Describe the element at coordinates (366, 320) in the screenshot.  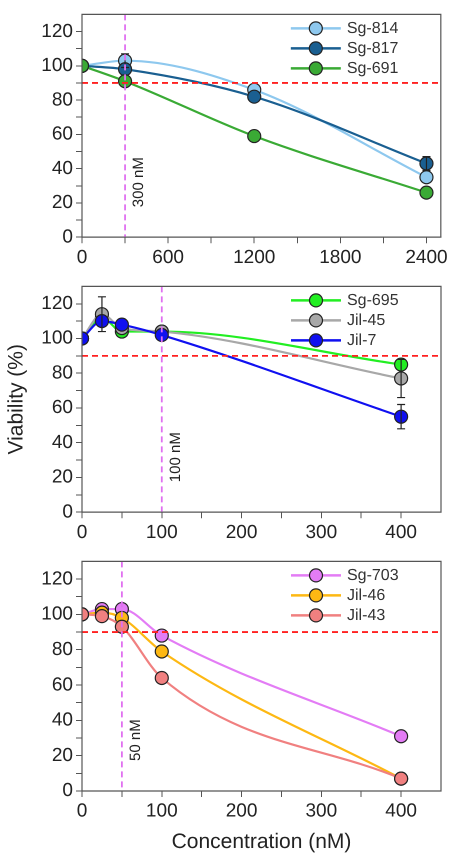
I see `legend-label: Jil-45` at that location.